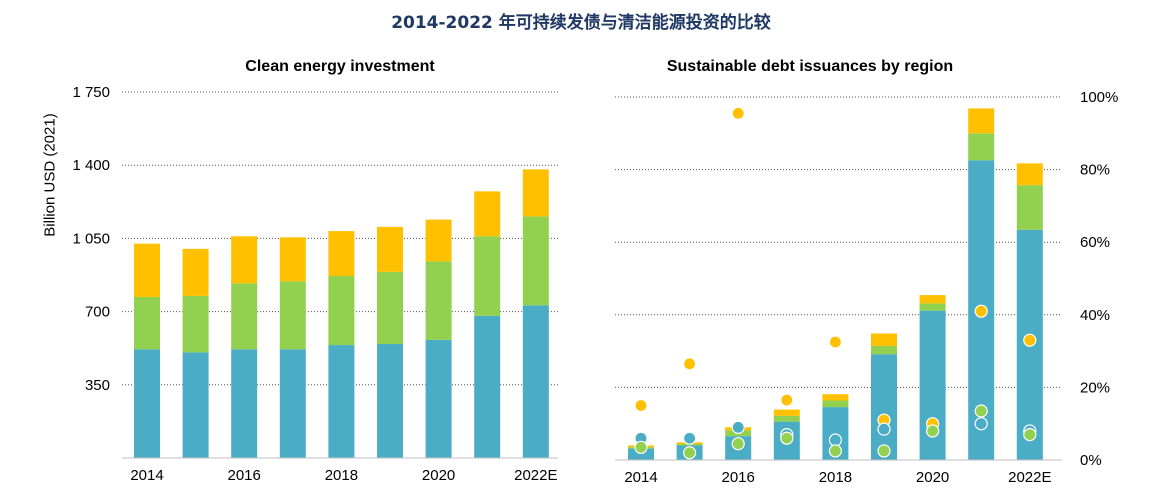  Describe the element at coordinates (1095, 387) in the screenshot. I see `y2-tick-label: 20%` at that location.